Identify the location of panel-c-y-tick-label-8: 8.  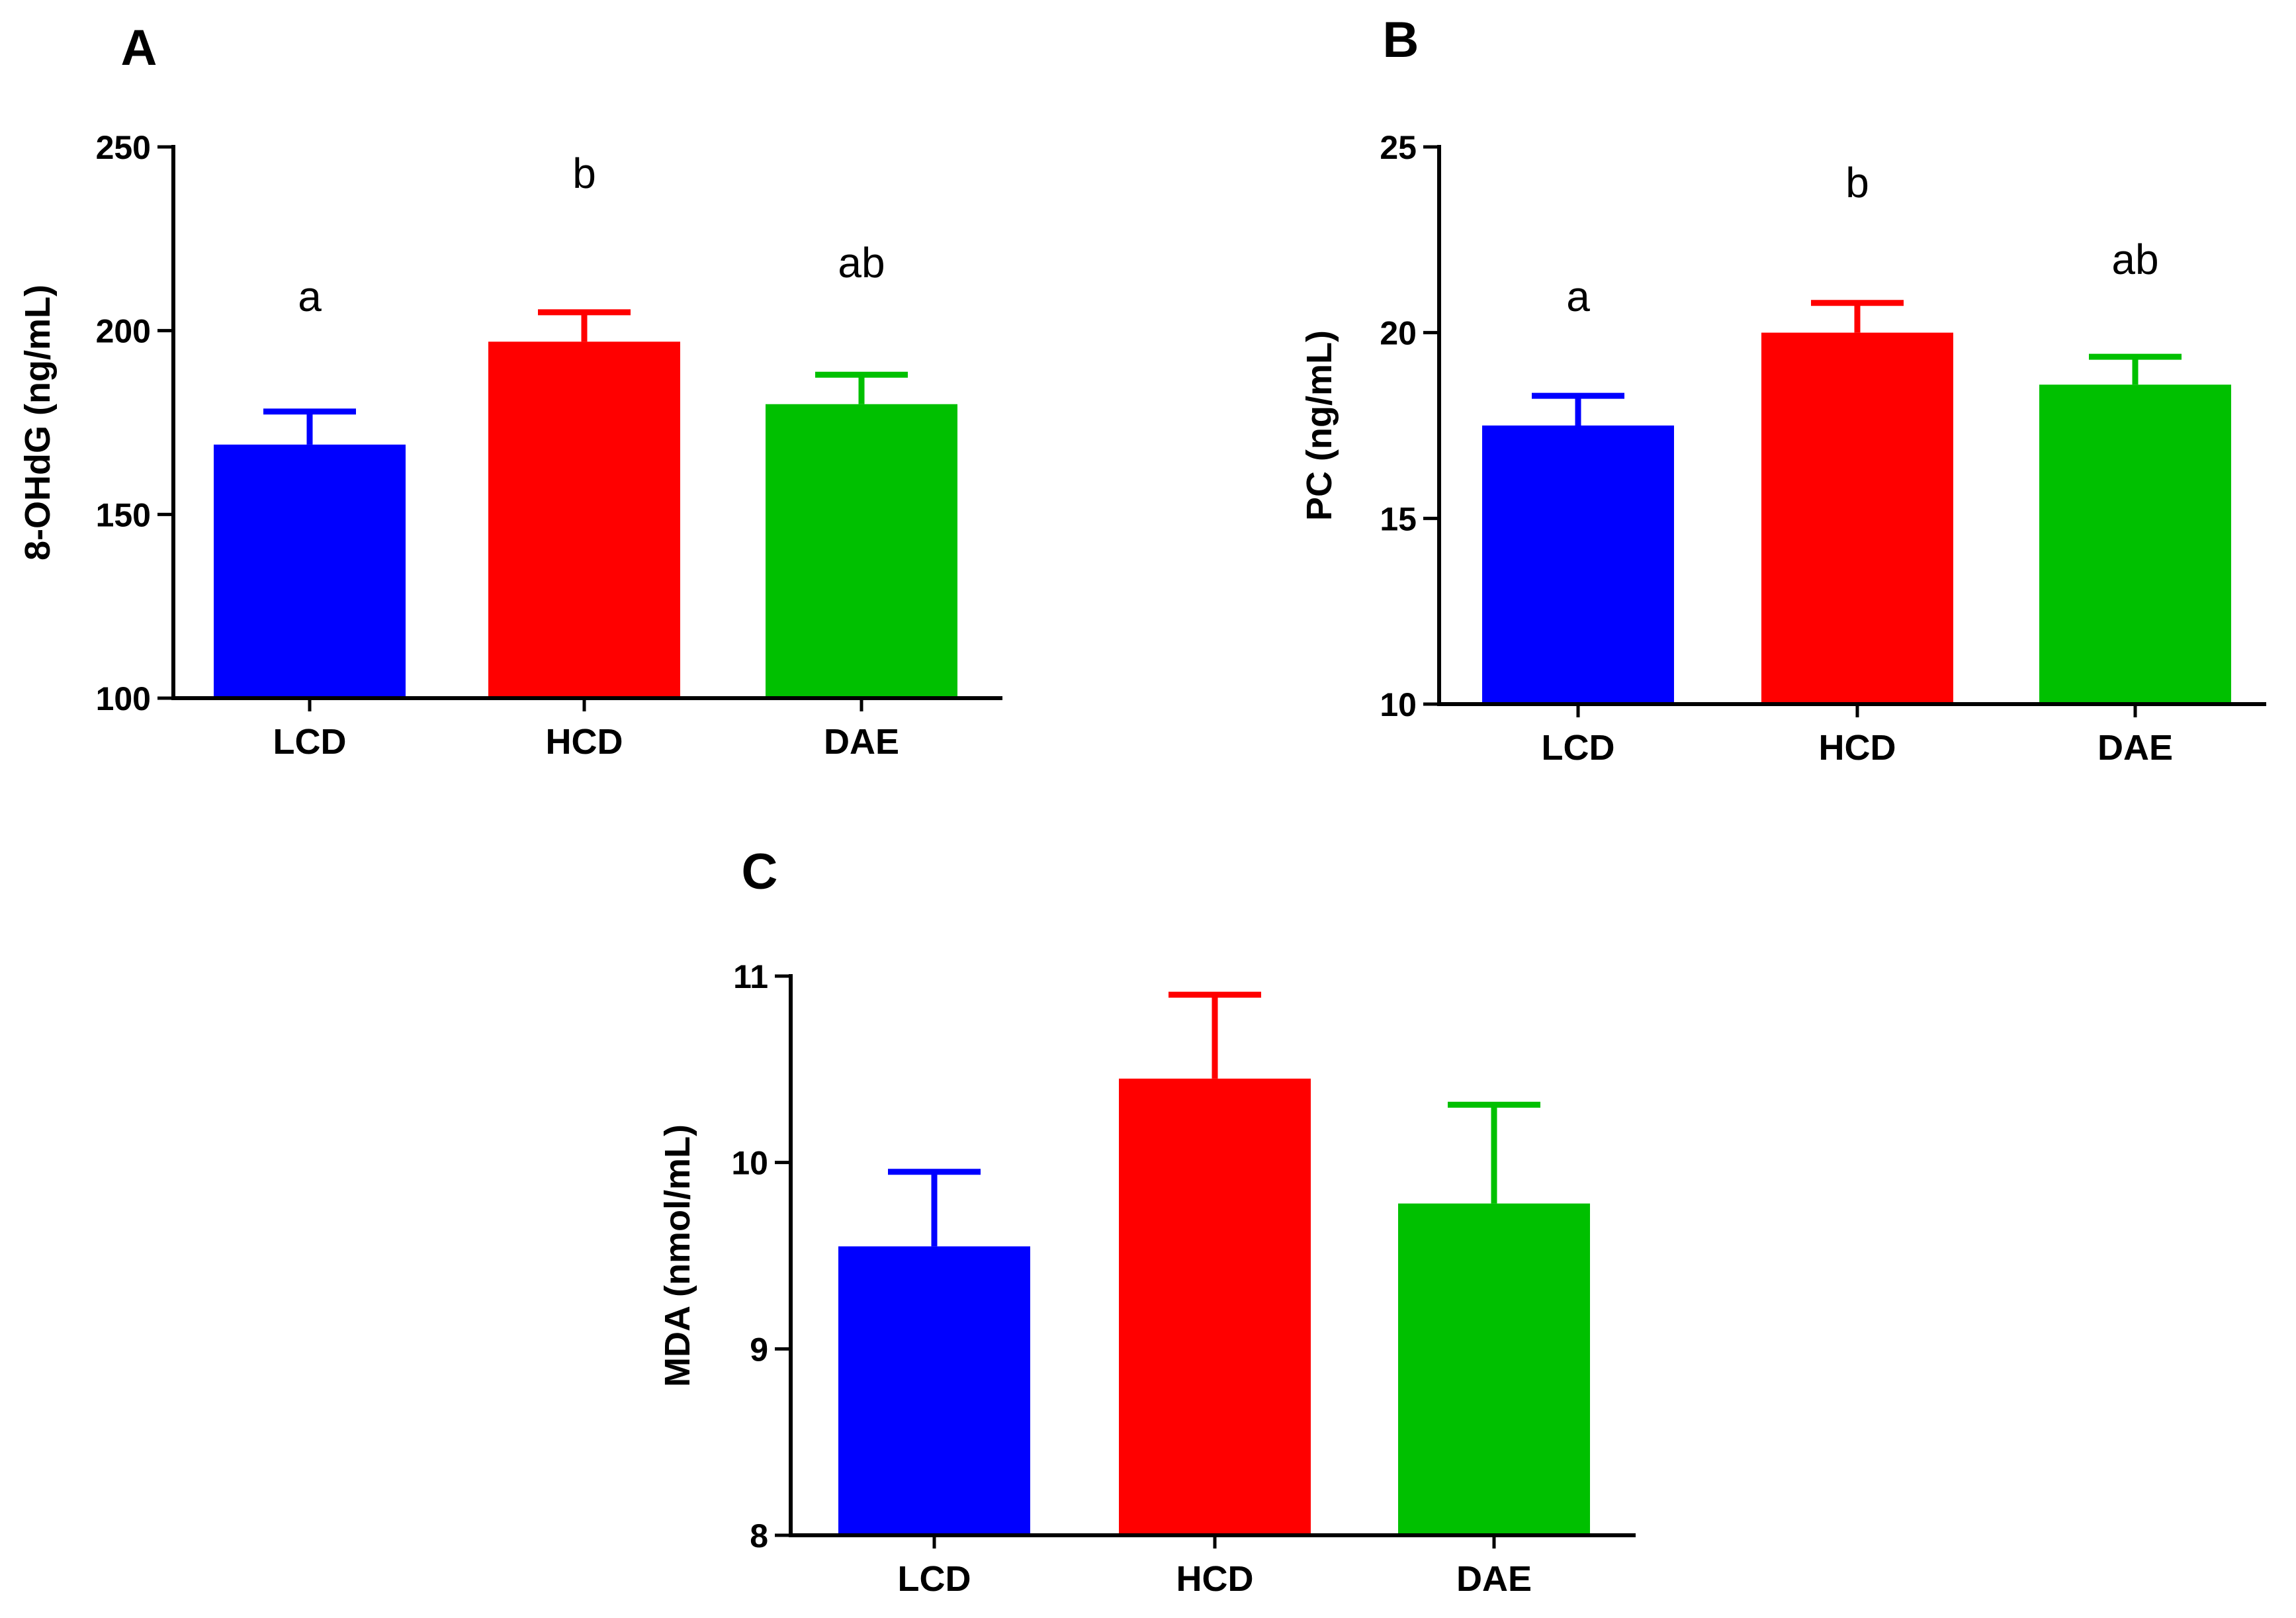
(759, 1535).